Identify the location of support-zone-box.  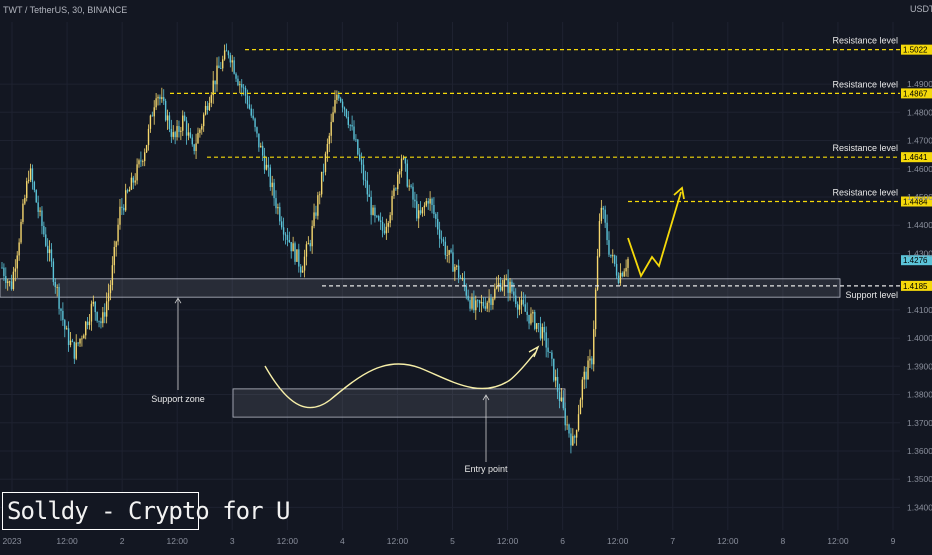
(420, 288).